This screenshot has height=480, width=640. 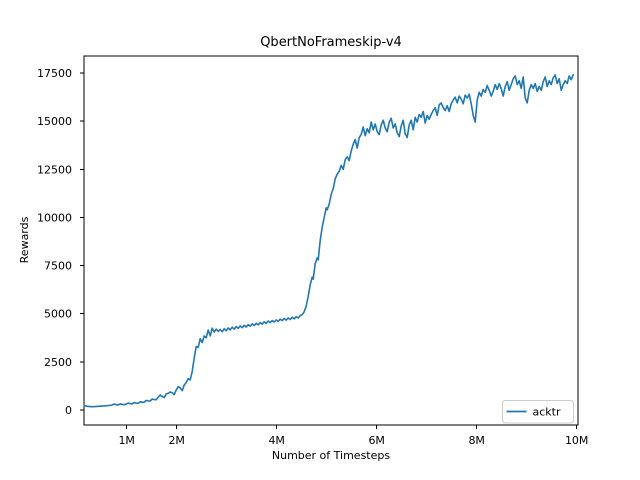 What do you see at coordinates (577, 440) in the screenshot?
I see `x-tick-label: 10M` at bounding box center [577, 440].